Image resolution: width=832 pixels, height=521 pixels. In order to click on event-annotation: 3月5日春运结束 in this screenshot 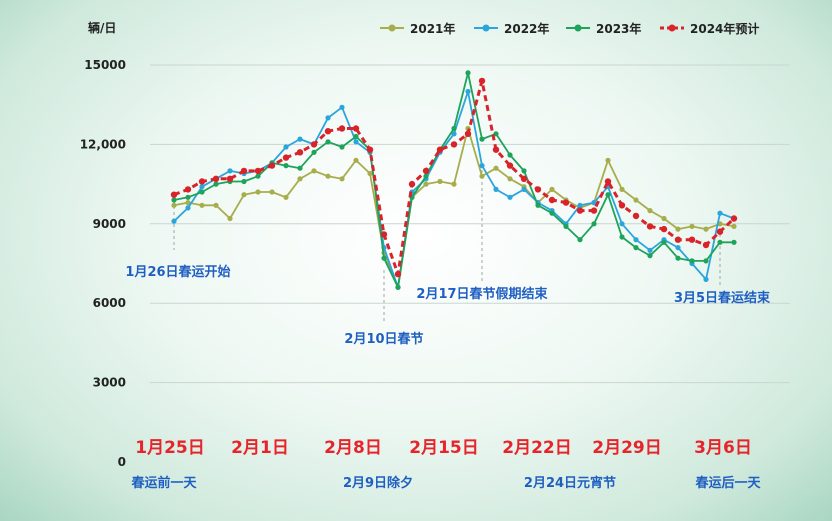, I will do `click(722, 298)`.